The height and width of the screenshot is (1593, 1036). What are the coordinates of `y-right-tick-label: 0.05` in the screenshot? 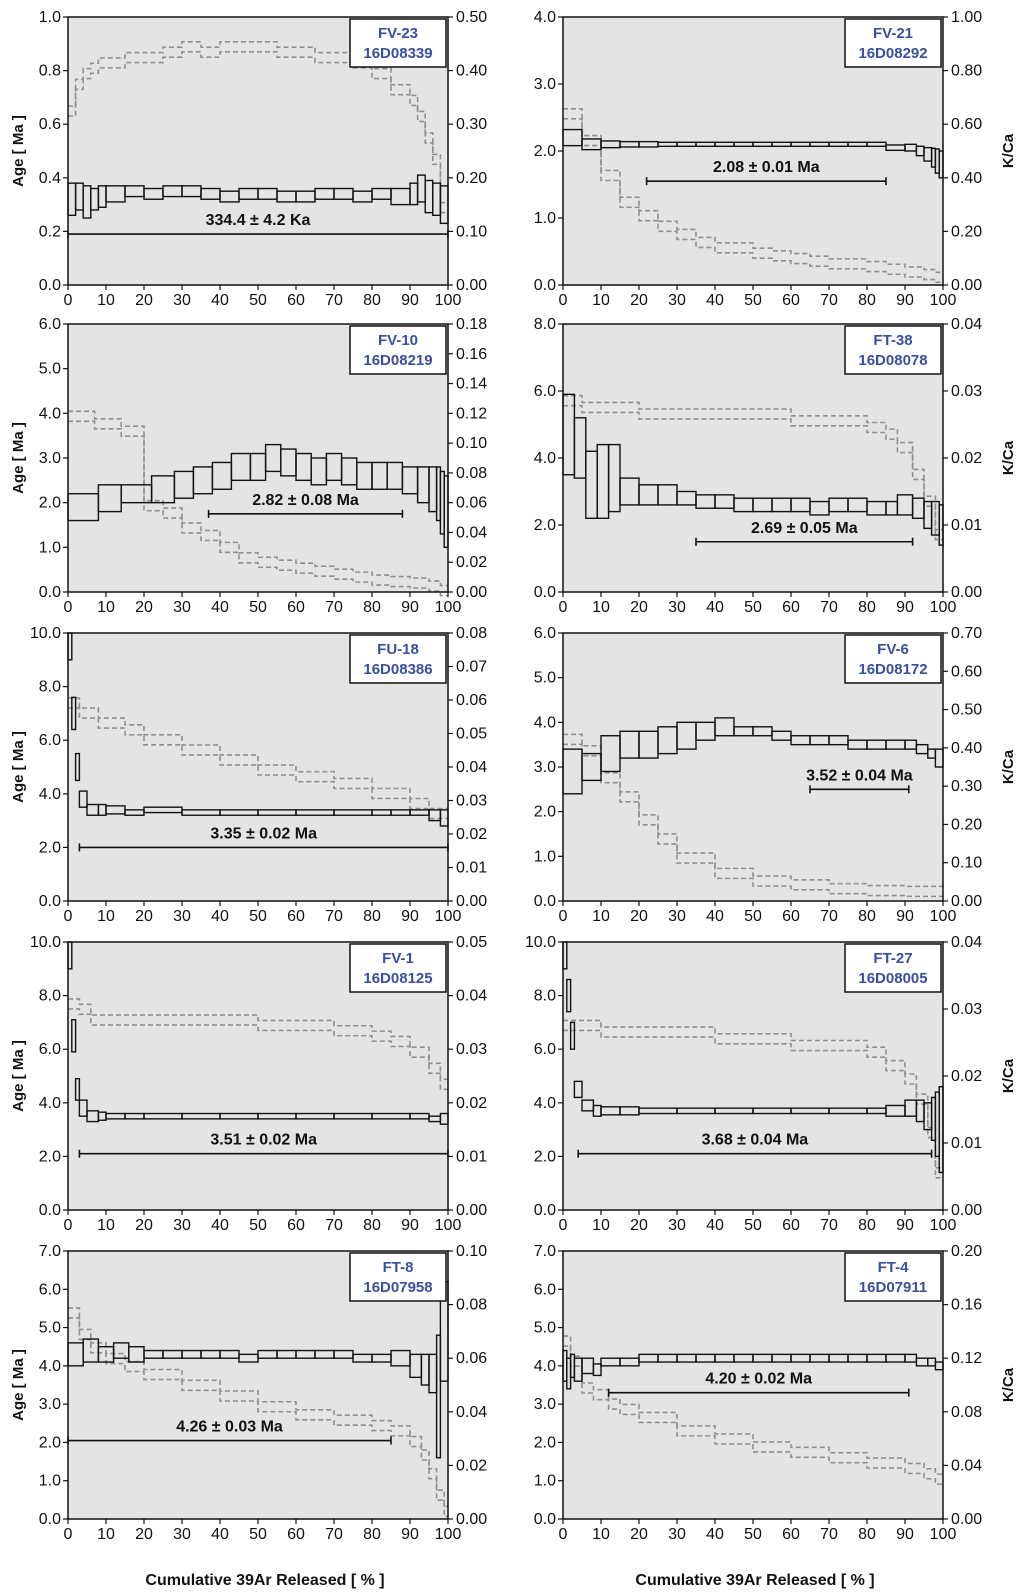 It's located at (471, 734).